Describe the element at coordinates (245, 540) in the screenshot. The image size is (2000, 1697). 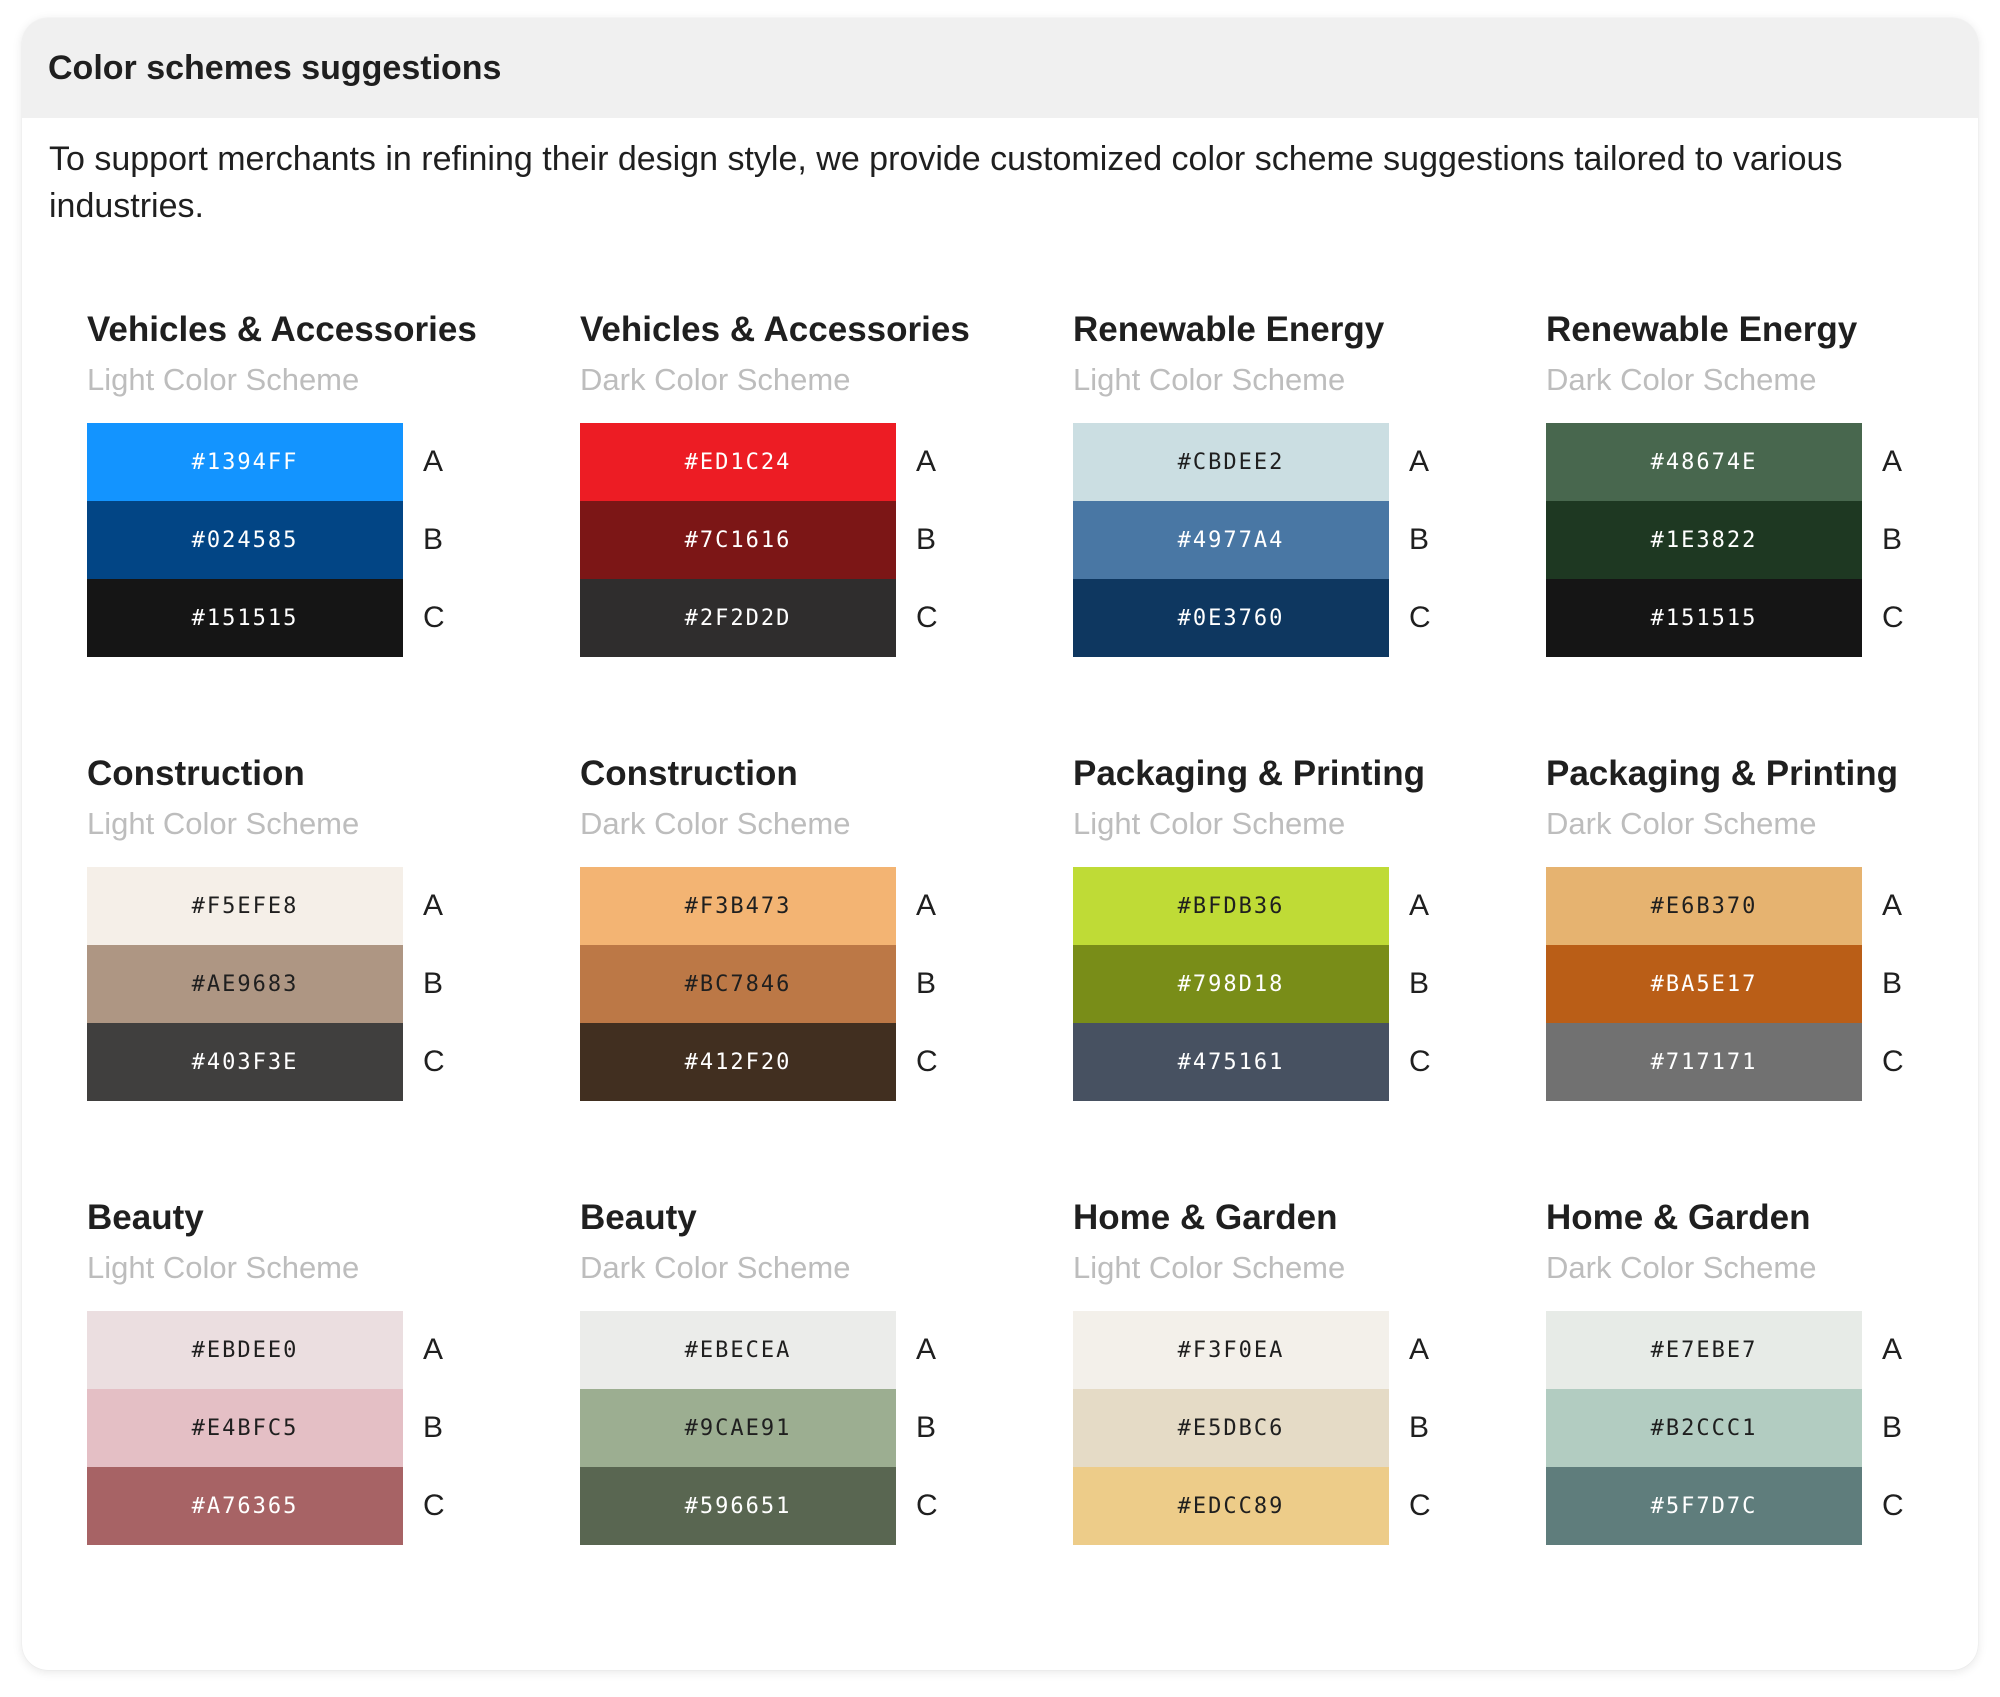
I see `hex-code: #024585` at that location.